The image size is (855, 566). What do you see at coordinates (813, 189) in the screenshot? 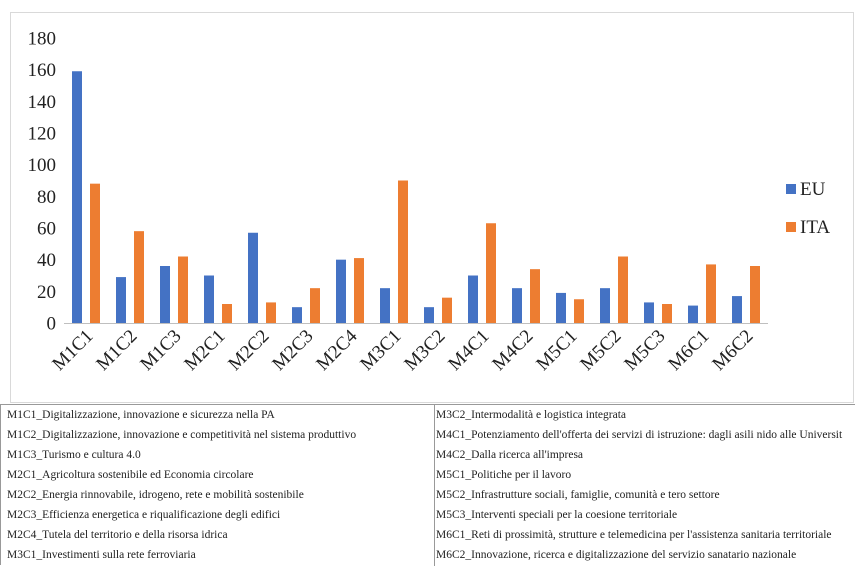
I see `legend-label-eu: EU` at bounding box center [813, 189].